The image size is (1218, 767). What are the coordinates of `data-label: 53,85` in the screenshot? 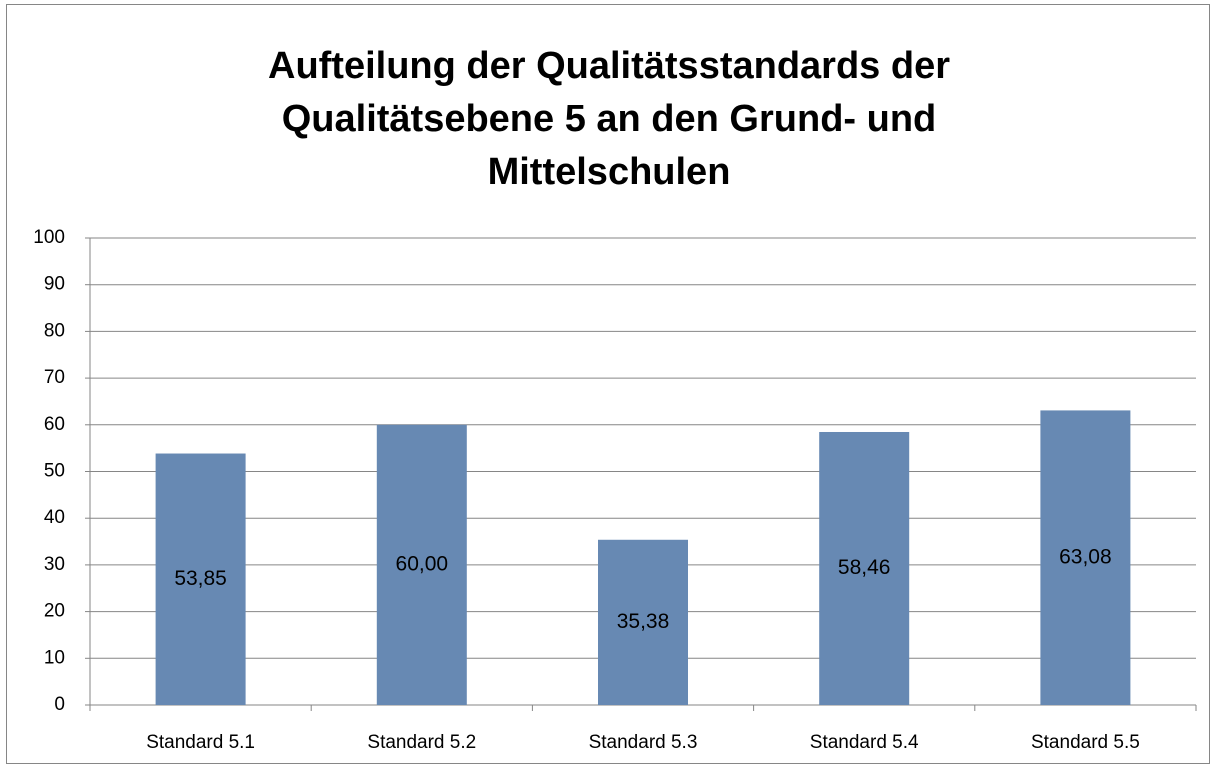 It's located at (200, 578).